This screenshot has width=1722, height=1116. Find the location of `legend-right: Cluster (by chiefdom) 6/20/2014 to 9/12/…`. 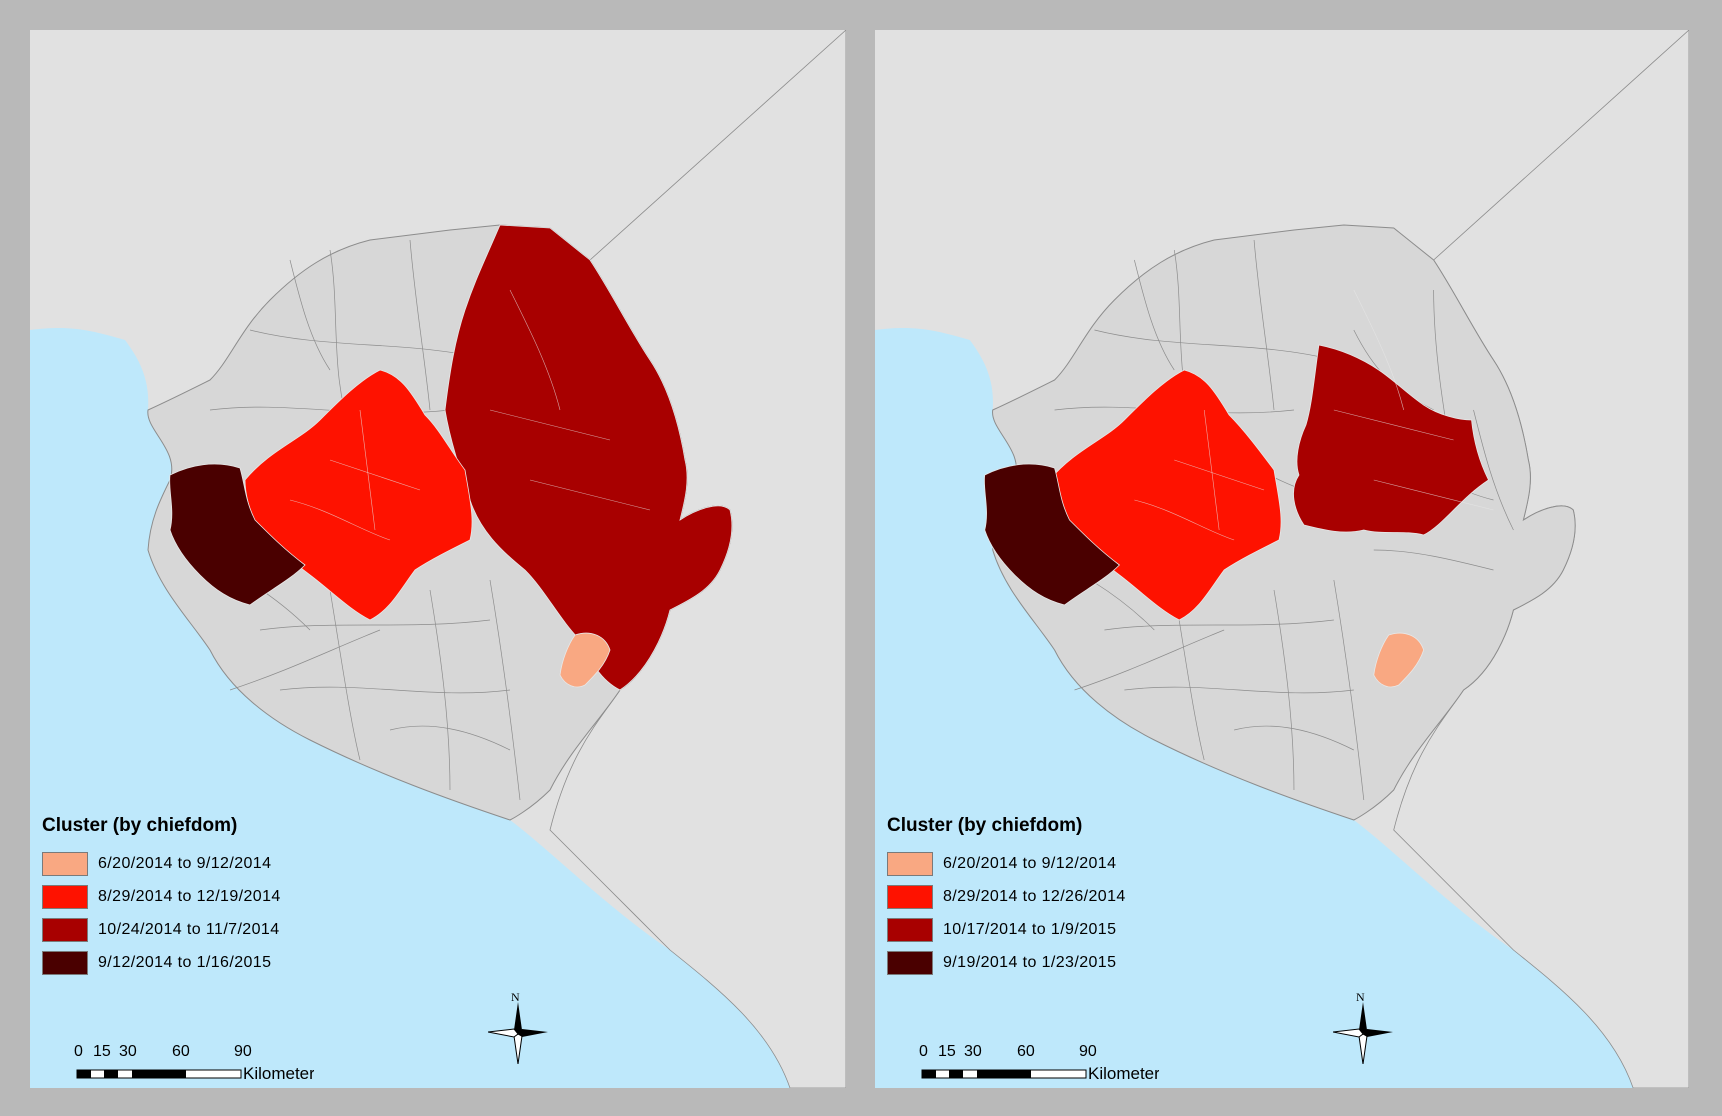

legend-right: Cluster (by chiefdom) 6/20/2014 to 9/12/… is located at coordinates (1006, 897).